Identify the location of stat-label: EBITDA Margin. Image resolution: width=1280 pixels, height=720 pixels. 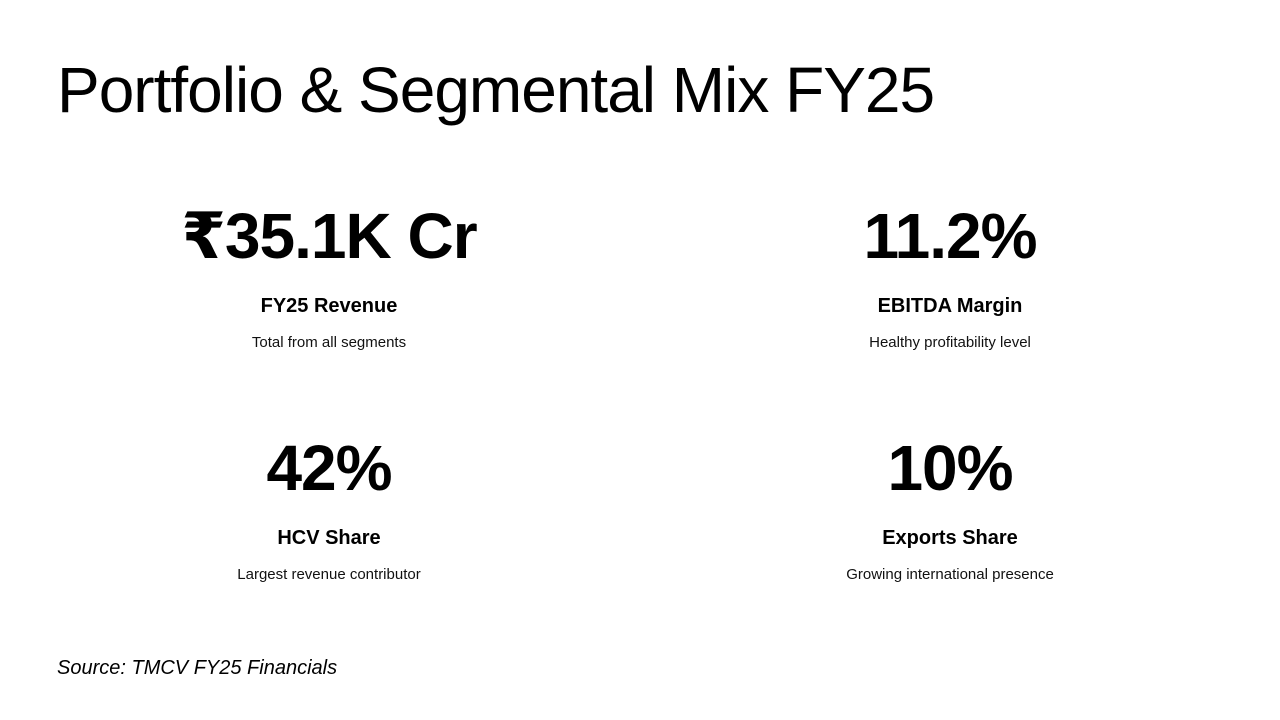
(950, 306).